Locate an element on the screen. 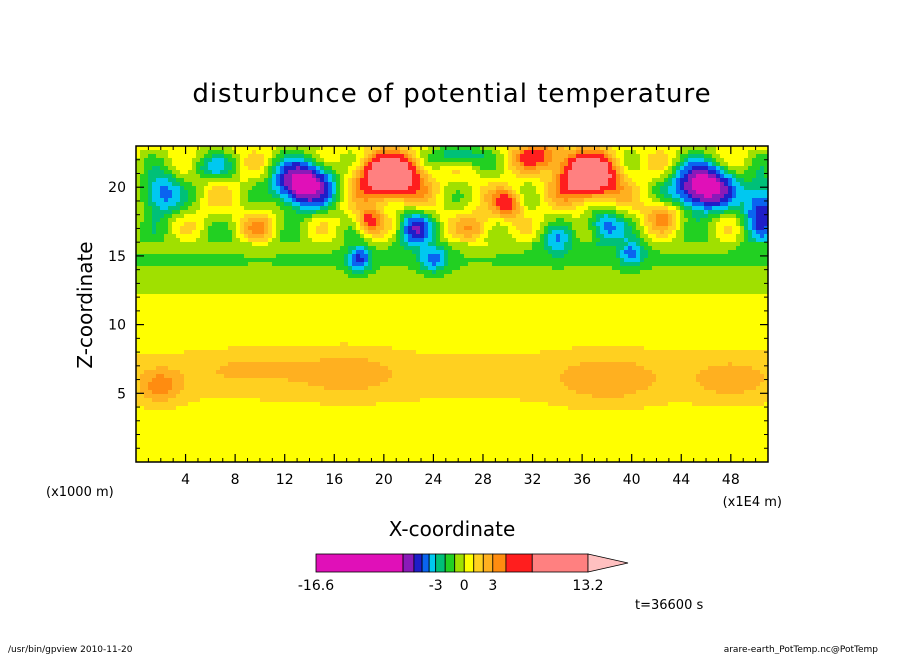 The image size is (904, 654). colorbar is located at coordinates (472, 563).